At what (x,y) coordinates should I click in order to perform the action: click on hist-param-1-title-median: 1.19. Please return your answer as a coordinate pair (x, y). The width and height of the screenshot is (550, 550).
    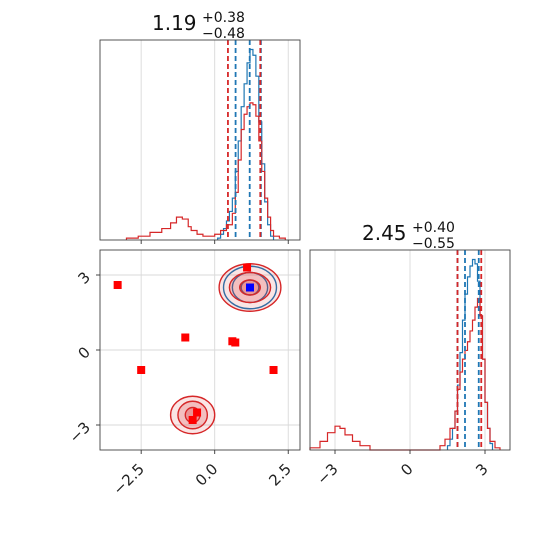
    Looking at the image, I should click on (174, 23).